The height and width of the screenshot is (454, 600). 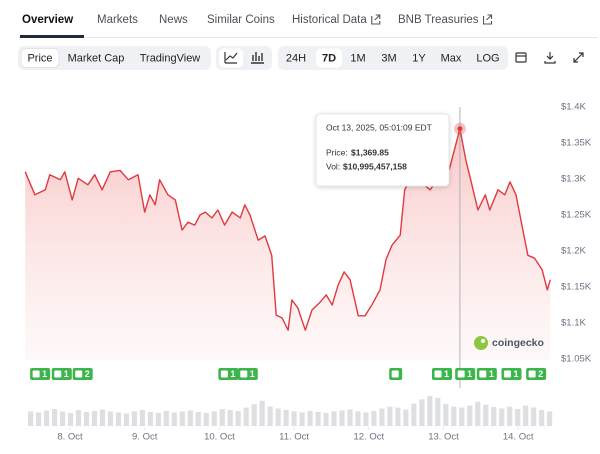 I want to click on tab-underline, so click(x=52, y=36).